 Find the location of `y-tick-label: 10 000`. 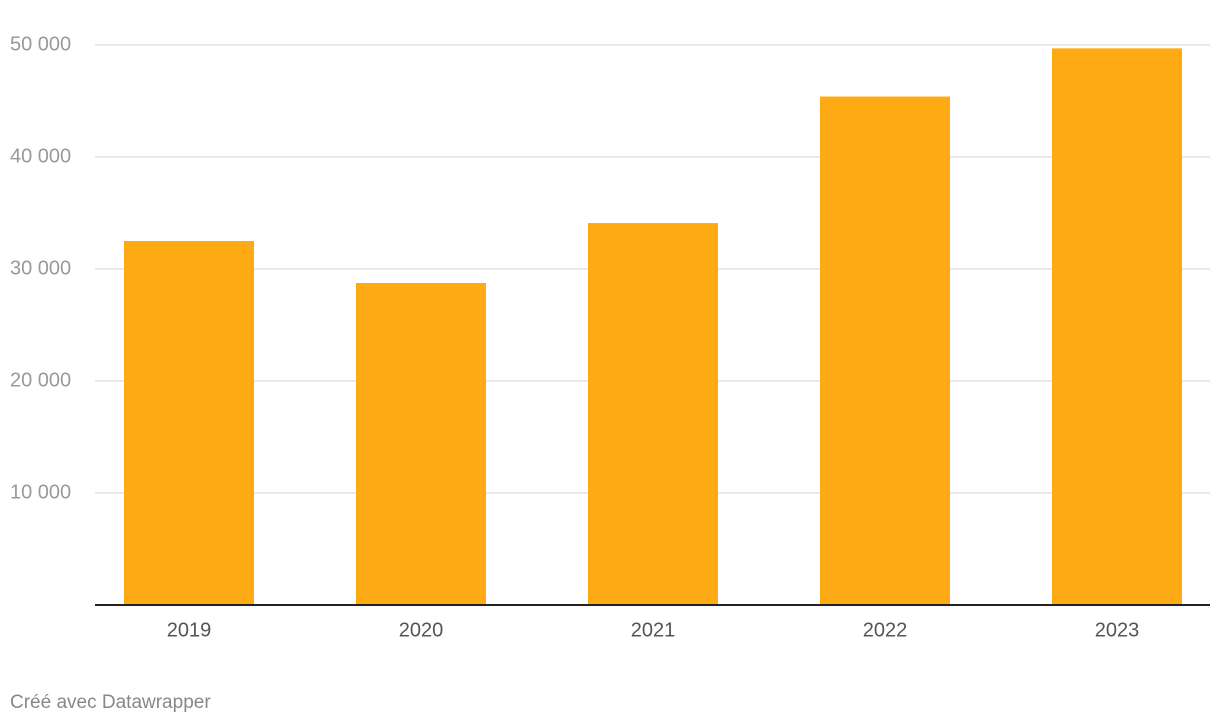

y-tick-label: 10 000 is located at coordinates (40, 492).